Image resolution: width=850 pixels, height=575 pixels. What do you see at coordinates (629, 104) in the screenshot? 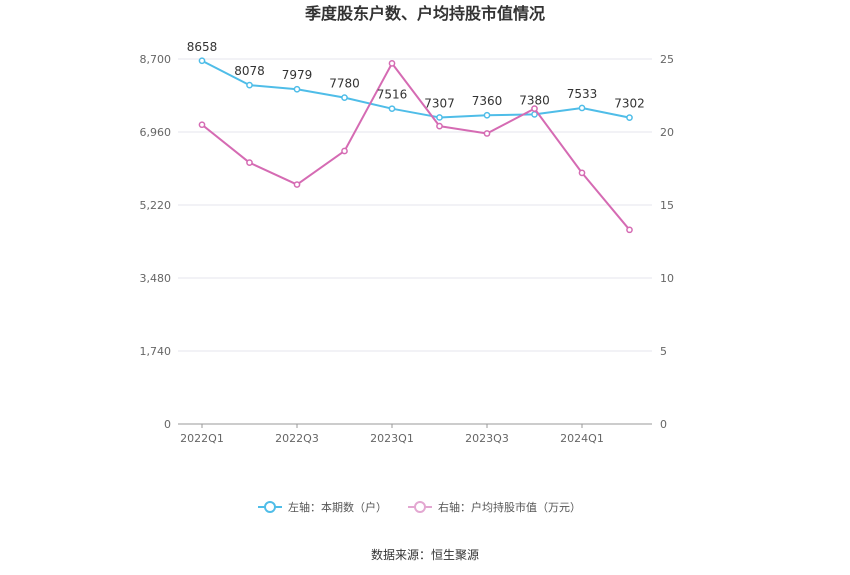
I see `data-label: 7302` at bounding box center [629, 104].